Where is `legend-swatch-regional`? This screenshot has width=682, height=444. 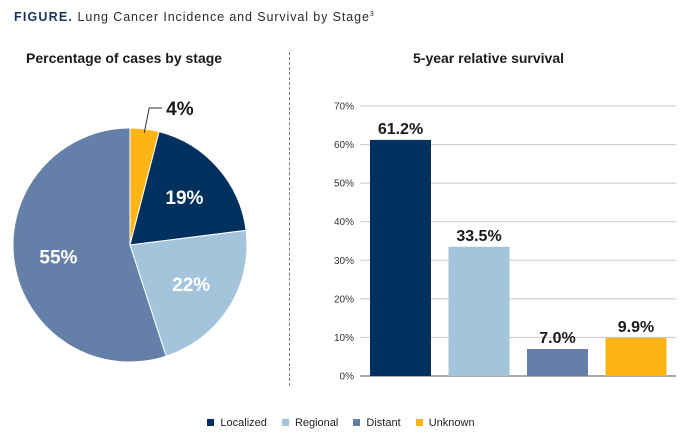
legend-swatch-regional is located at coordinates (285, 422).